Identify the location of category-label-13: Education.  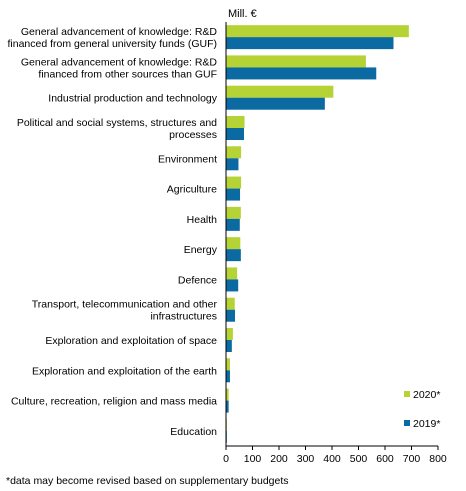
(193, 432).